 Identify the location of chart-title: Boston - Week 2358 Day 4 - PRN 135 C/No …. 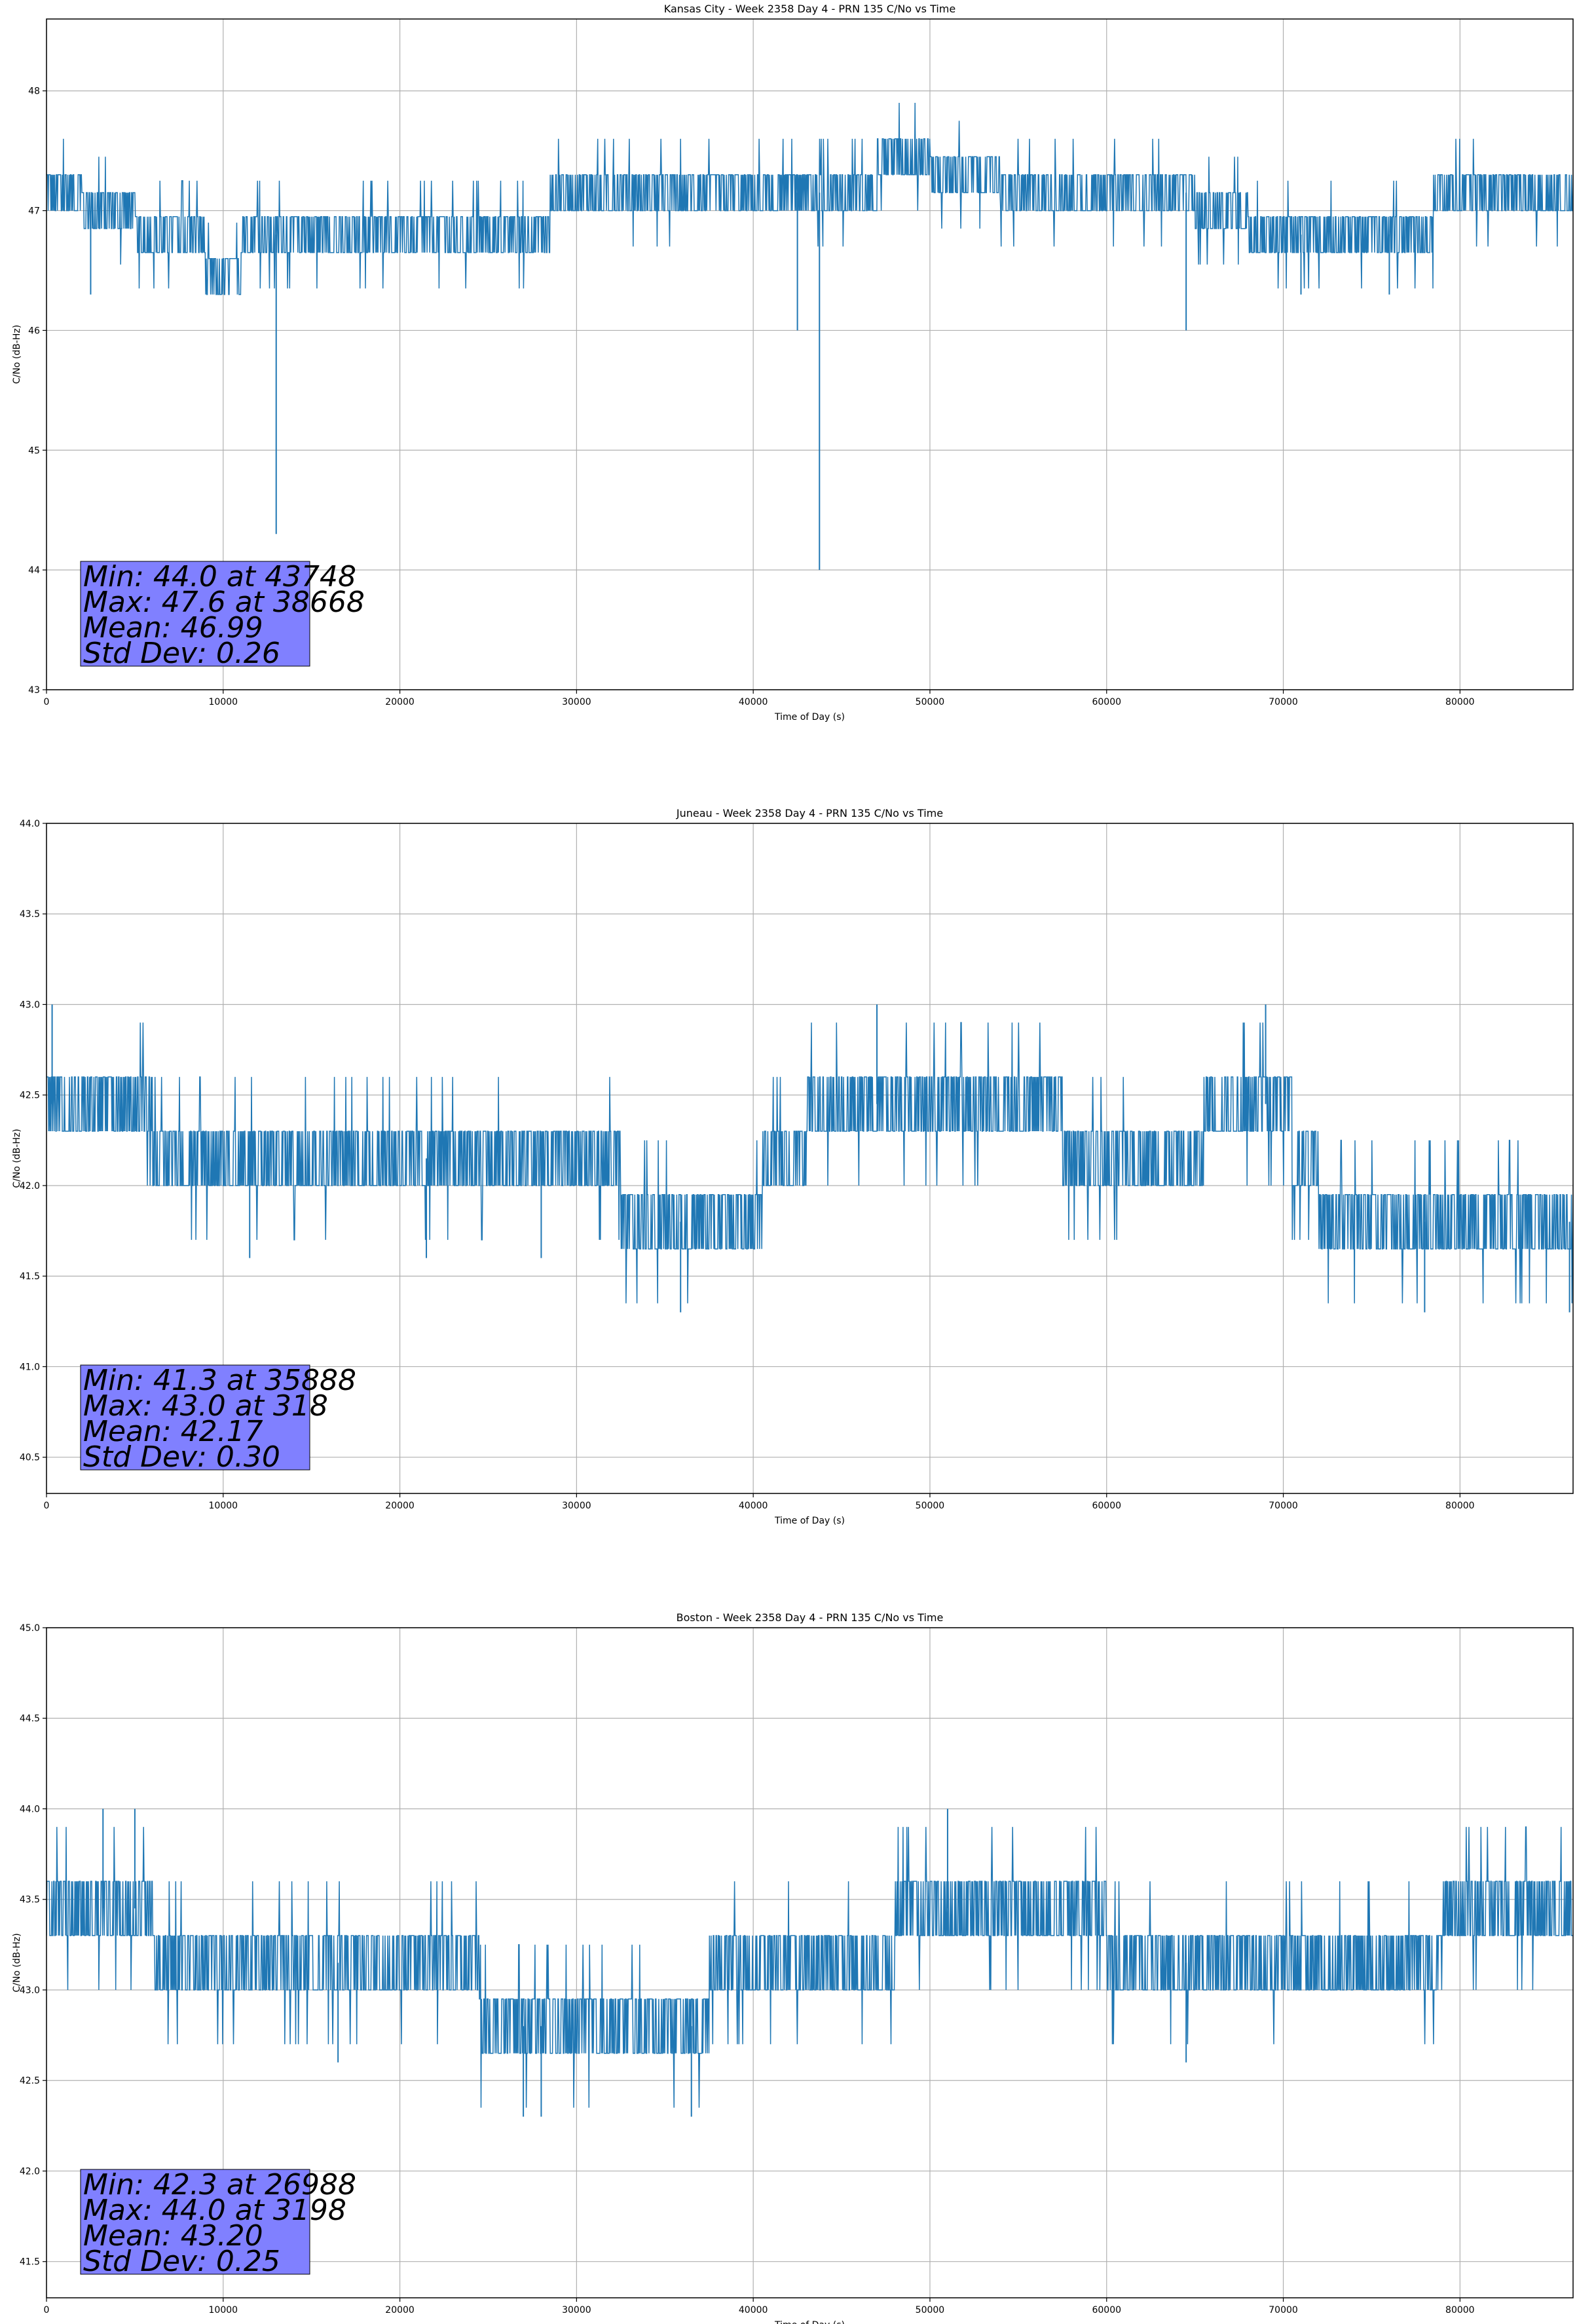
(810, 1617).